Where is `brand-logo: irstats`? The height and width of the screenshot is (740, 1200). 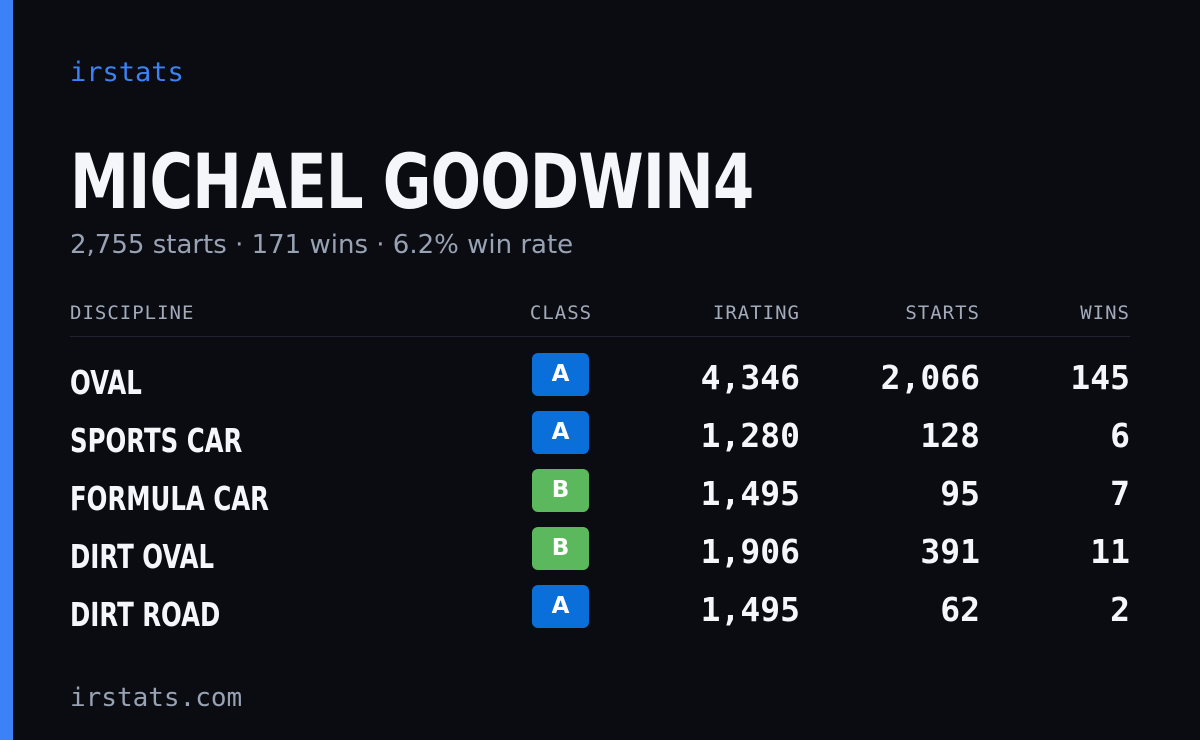
brand-logo: irstats is located at coordinates (127, 72).